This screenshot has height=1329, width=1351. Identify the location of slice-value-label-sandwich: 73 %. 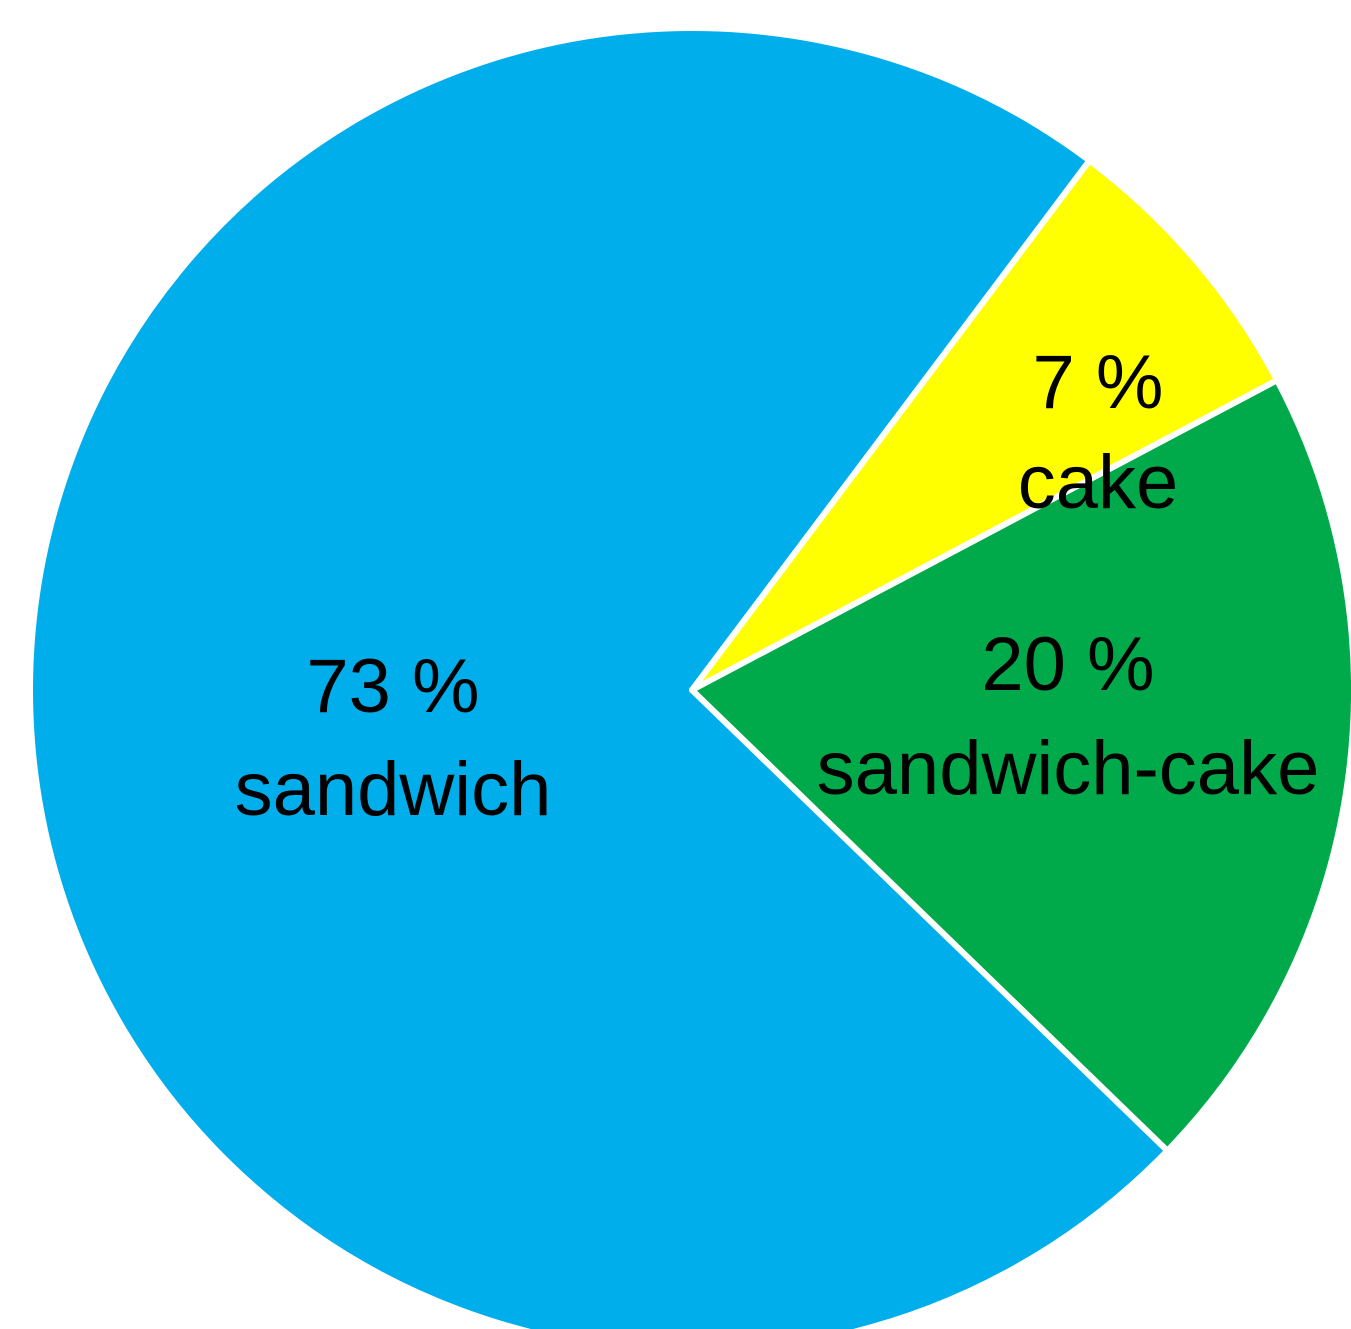
(392, 686).